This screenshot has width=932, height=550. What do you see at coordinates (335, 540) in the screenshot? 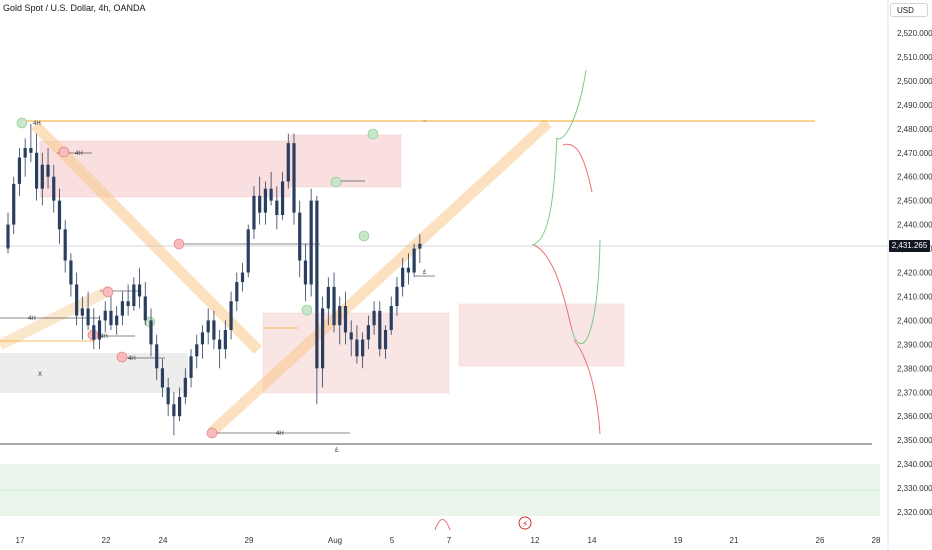
I see `time-tick-label: Aug` at bounding box center [335, 540].